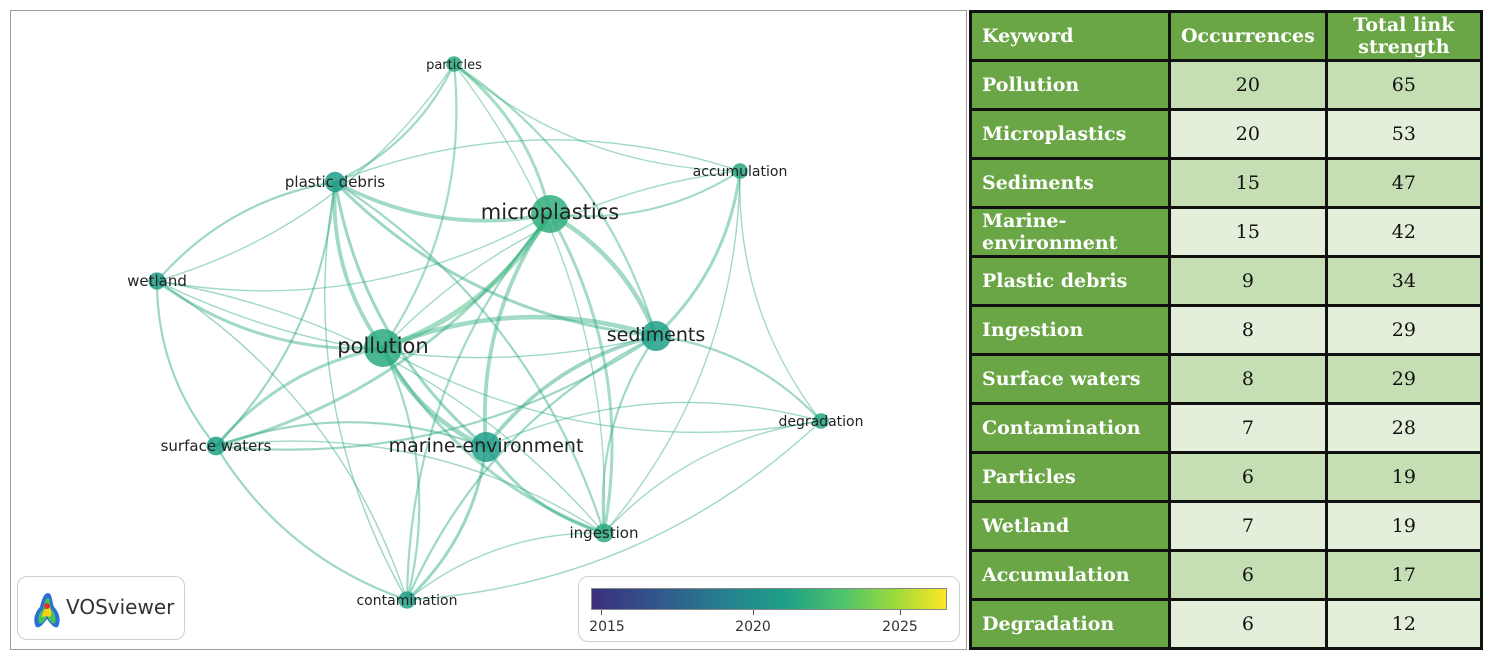 The image size is (1491, 660). I want to click on node-degradation, so click(821, 421).